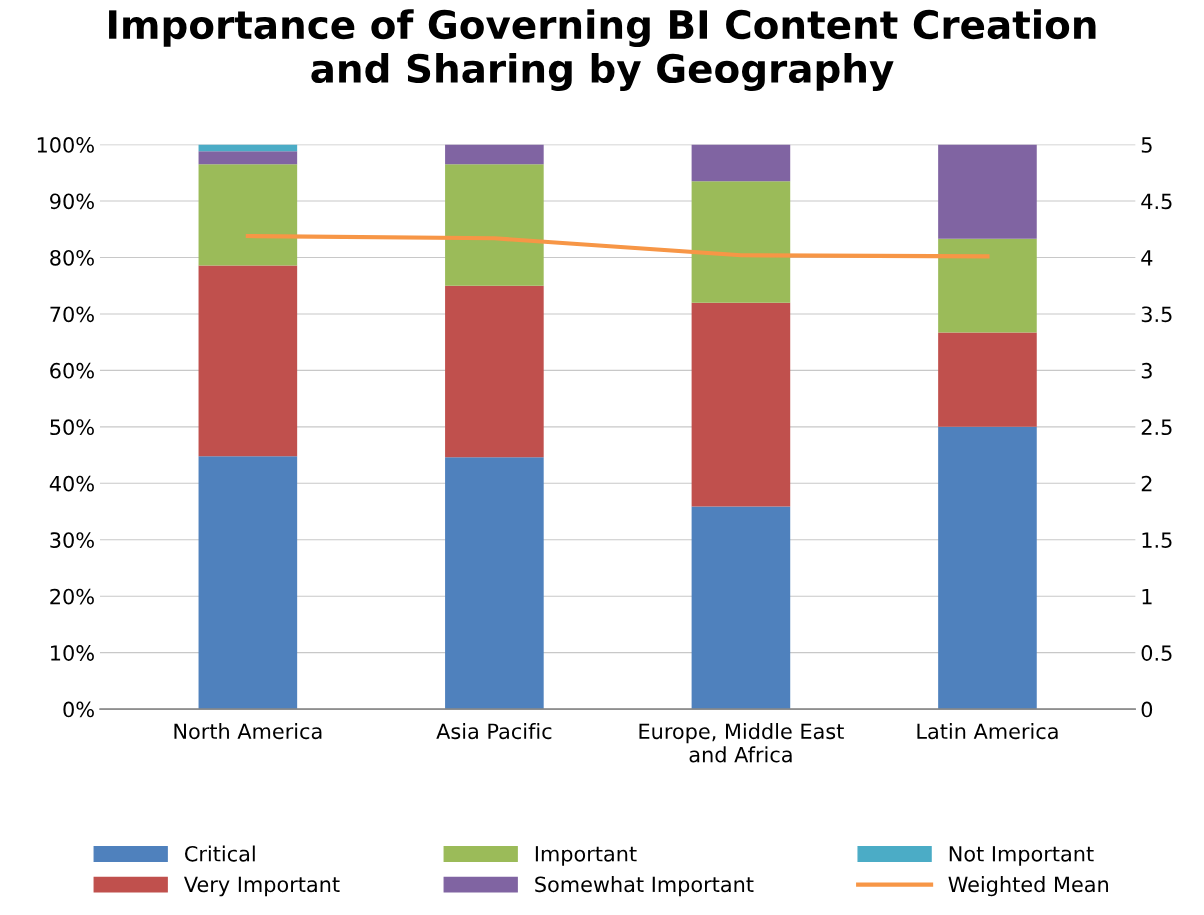 The width and height of the screenshot is (1204, 915). I want to click on legend-label: Weighted Mean, so click(1028, 886).